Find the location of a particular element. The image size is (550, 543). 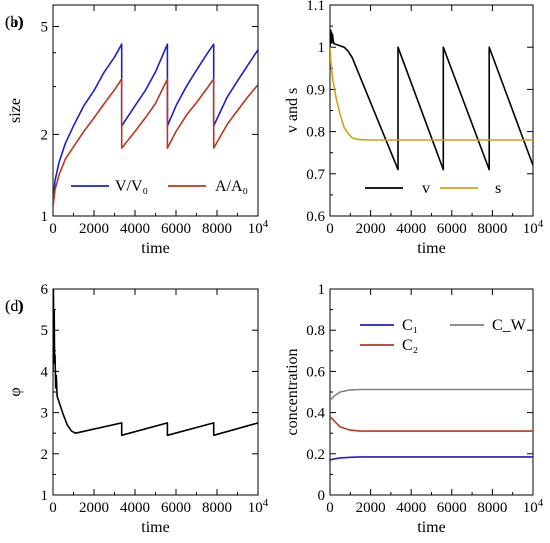

series-line-v is located at coordinates (431, 100).